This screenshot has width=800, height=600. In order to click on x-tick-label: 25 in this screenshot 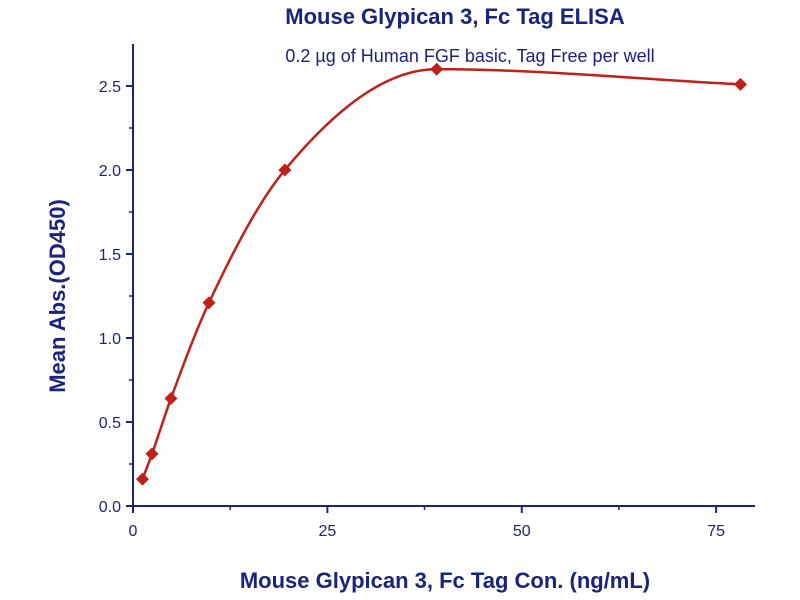, I will do `click(327, 531)`.